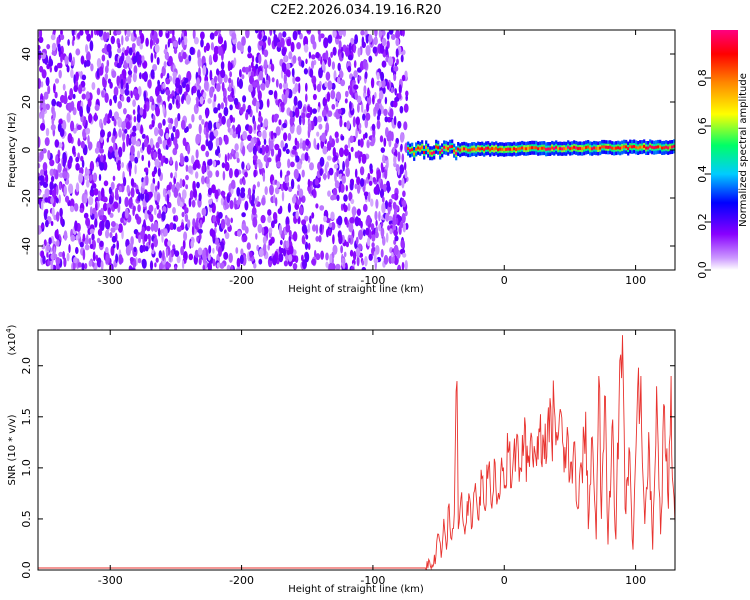 The height and width of the screenshot is (600, 750). I want to click on spectrogram-y-tick-label: 20, so click(26, 102).